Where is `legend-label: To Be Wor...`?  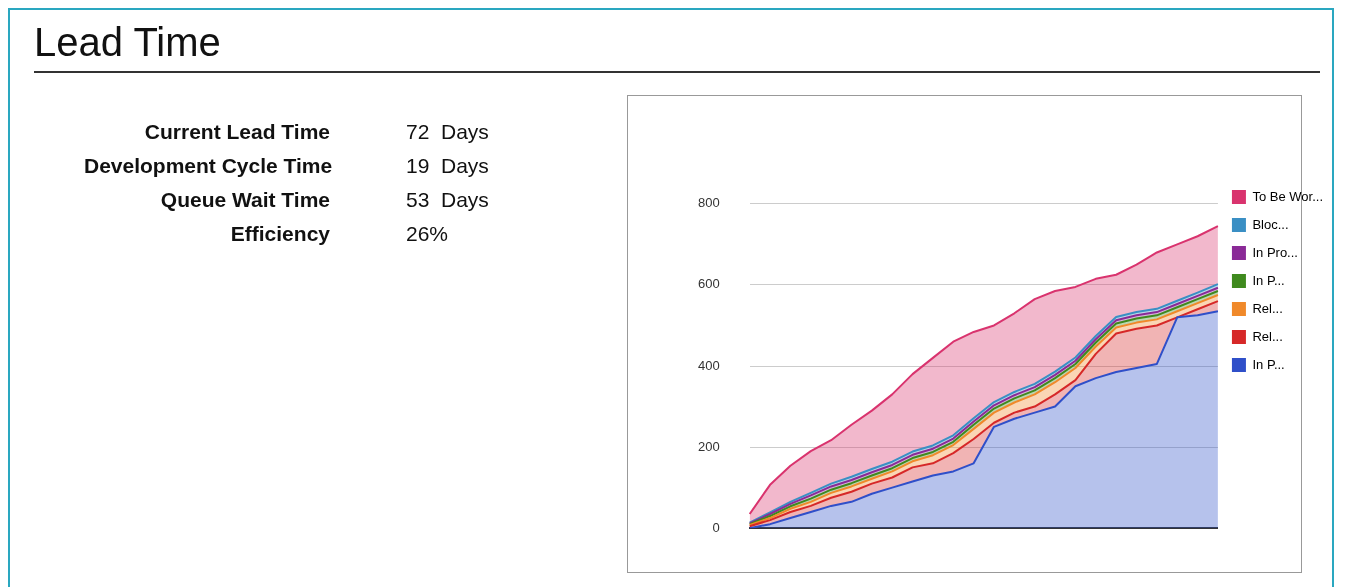
legend-label: To Be Wor... is located at coordinates (1288, 196).